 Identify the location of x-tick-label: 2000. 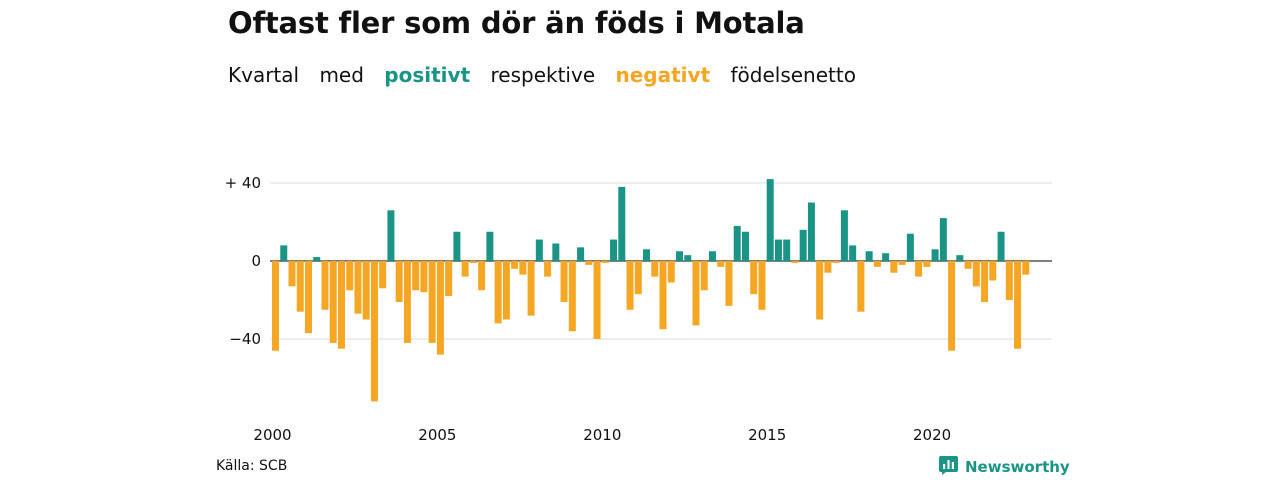
(272, 435).